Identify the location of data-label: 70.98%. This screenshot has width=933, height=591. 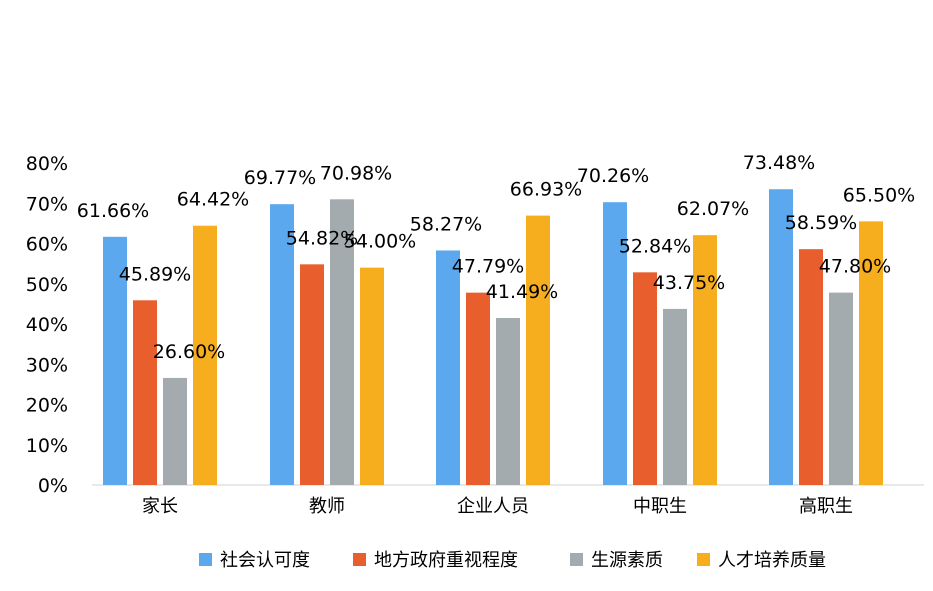
(356, 173).